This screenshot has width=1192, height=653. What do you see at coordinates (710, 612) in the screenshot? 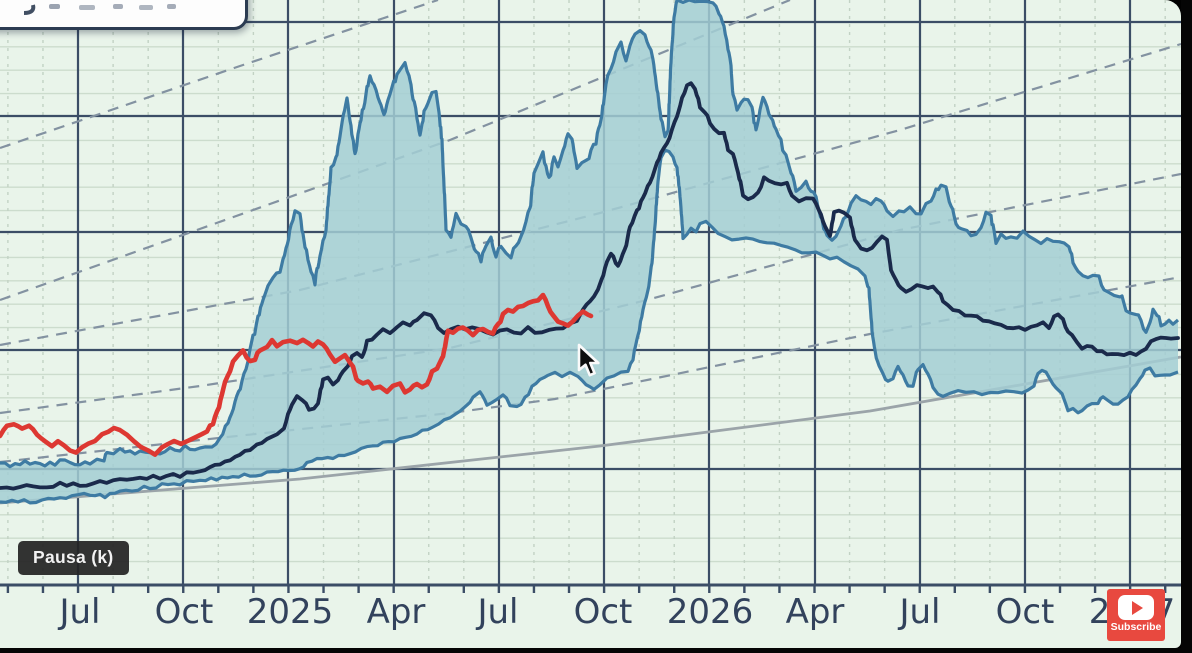
I see `x-axis-label: 2026` at bounding box center [710, 612].